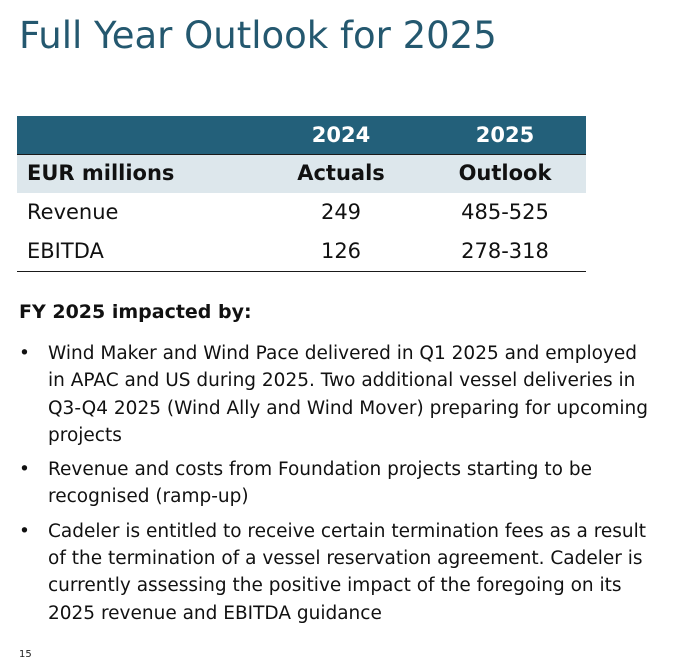 The image size is (694, 661). What do you see at coordinates (505, 212) in the screenshot?
I see `row-2025-value: 485-525` at bounding box center [505, 212].